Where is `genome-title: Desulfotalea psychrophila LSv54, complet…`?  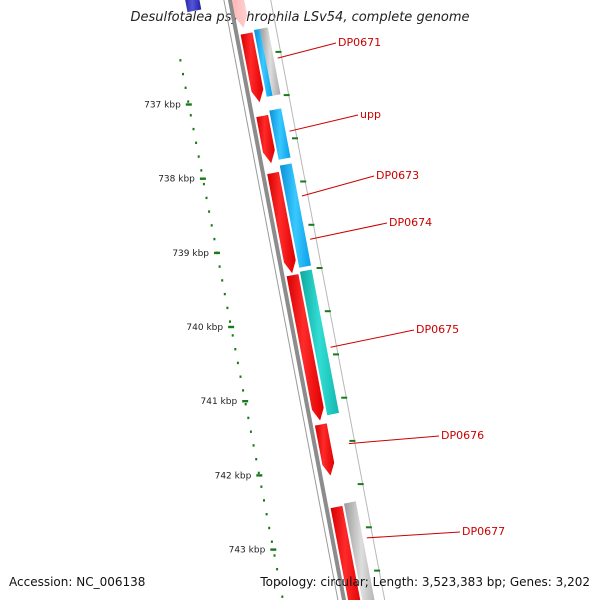 genome-title: Desulfotalea psychrophila LSv54, complet… is located at coordinates (300, 17).